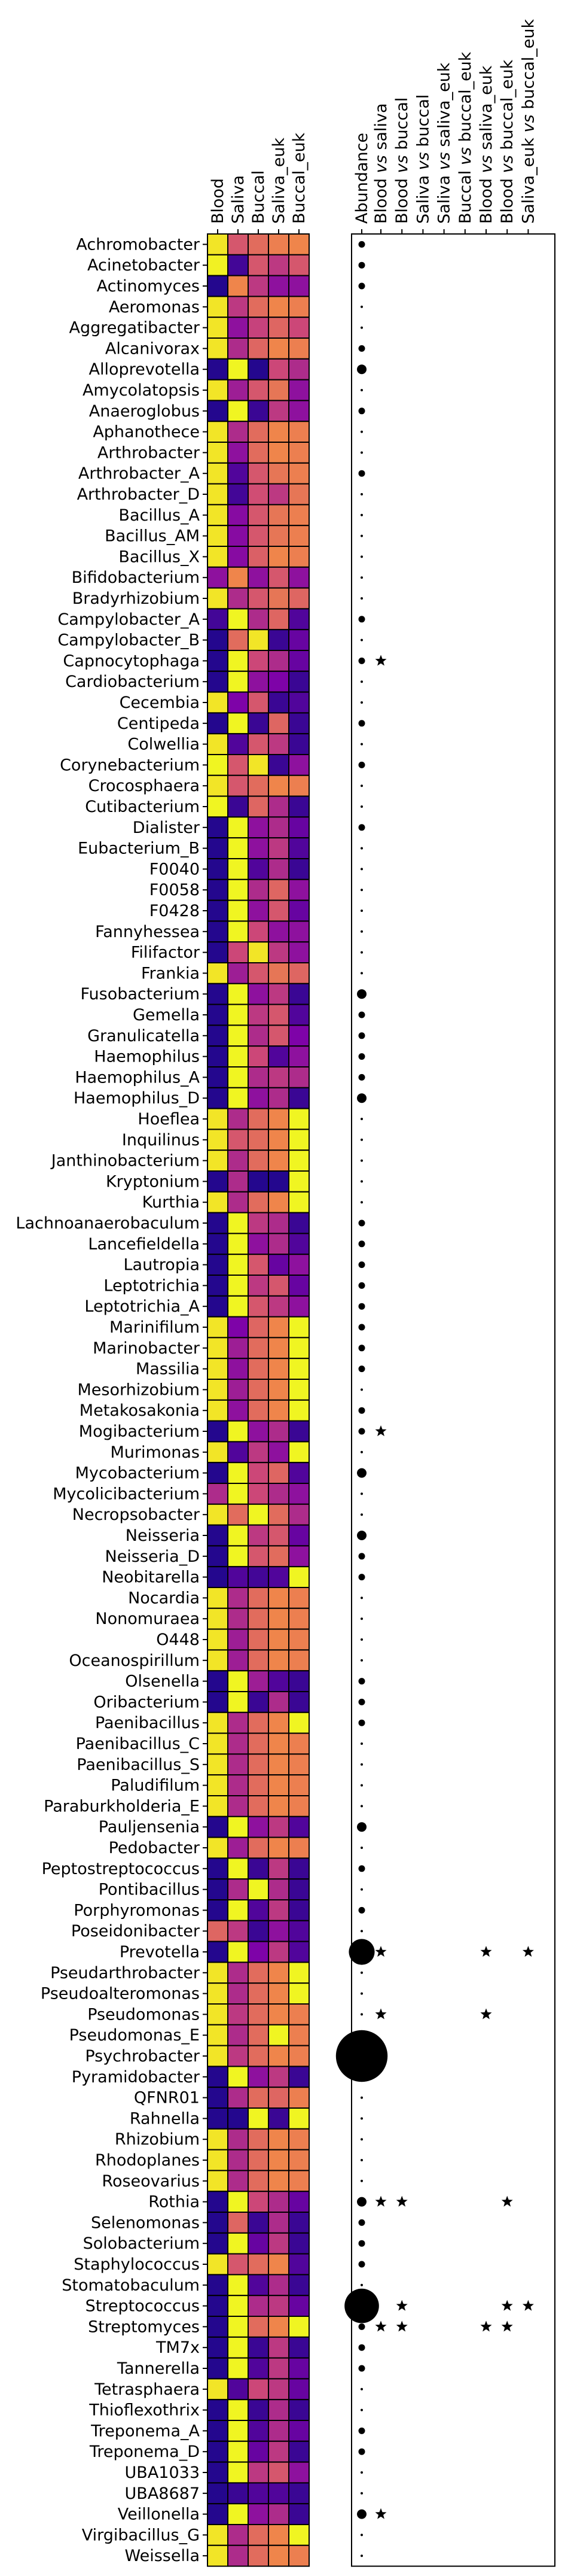  Describe the element at coordinates (258, 197) in the screenshot. I see `column-label: Buccal` at that location.